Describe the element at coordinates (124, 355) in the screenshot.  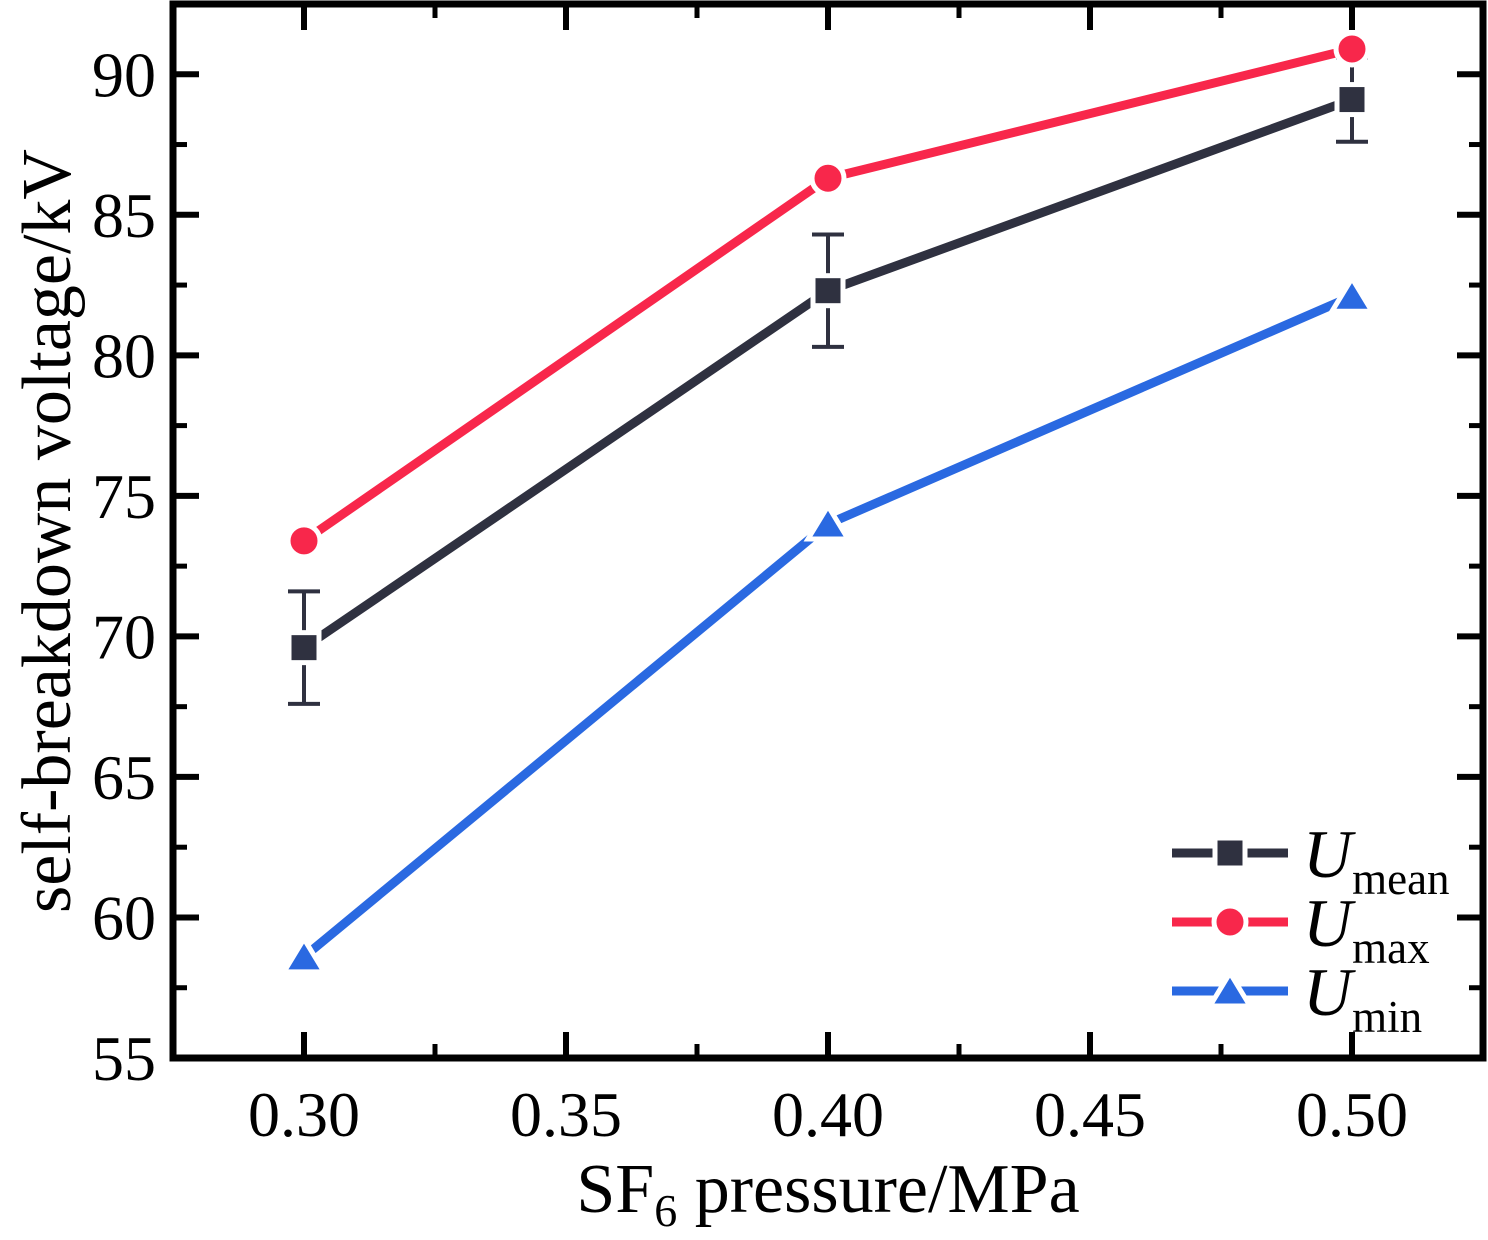
I see `y-tick-label: 80` at that location.